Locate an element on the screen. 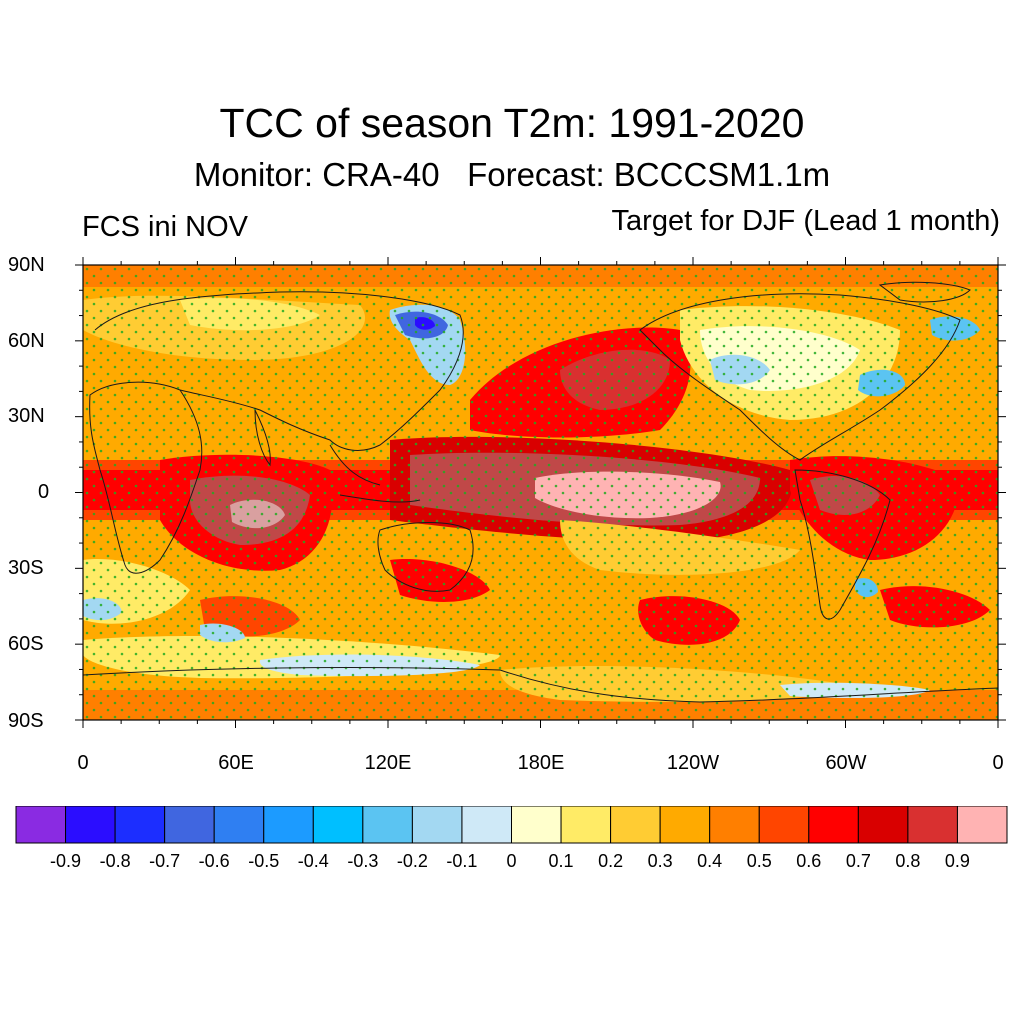  colorbar-tick-label: 0.4 is located at coordinates (710, 861).